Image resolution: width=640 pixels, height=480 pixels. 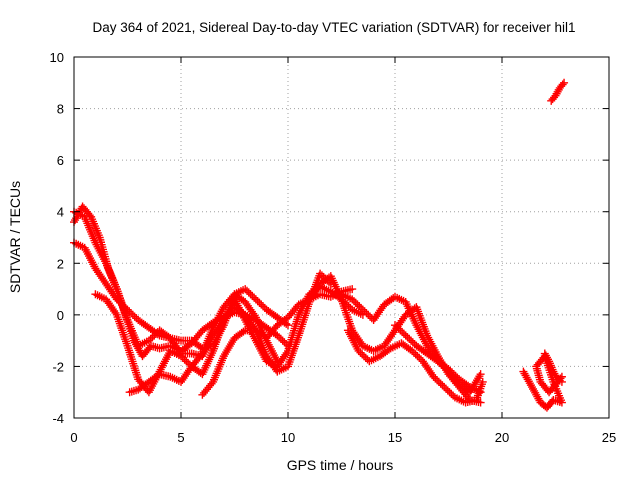 What do you see at coordinates (395, 437) in the screenshot?
I see `x-tick-label: 15` at bounding box center [395, 437].